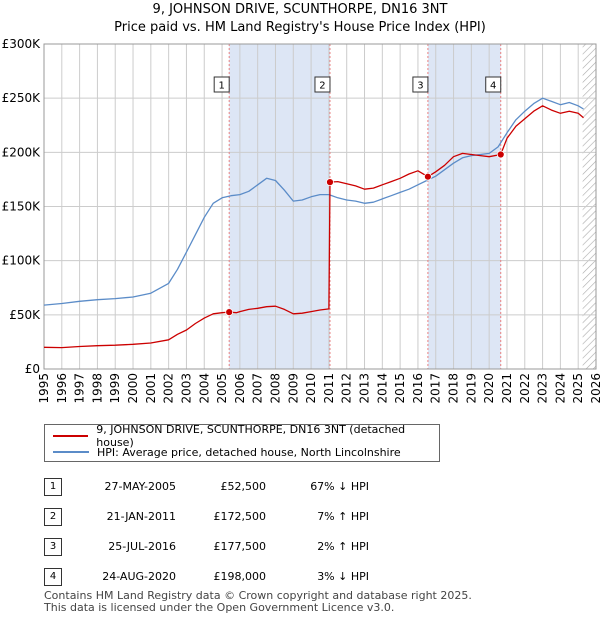  What do you see at coordinates (400, 388) in the screenshot?
I see `x-tick-label: 2015` at bounding box center [400, 388].